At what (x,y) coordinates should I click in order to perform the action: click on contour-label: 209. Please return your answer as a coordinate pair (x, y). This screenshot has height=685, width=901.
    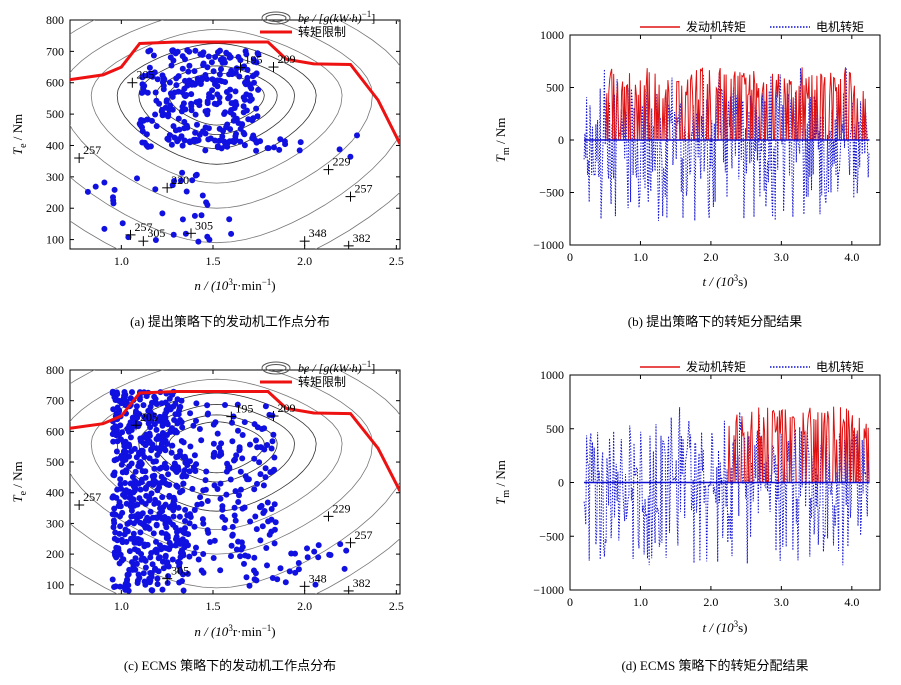
    Looking at the image, I should click on (287, 408).